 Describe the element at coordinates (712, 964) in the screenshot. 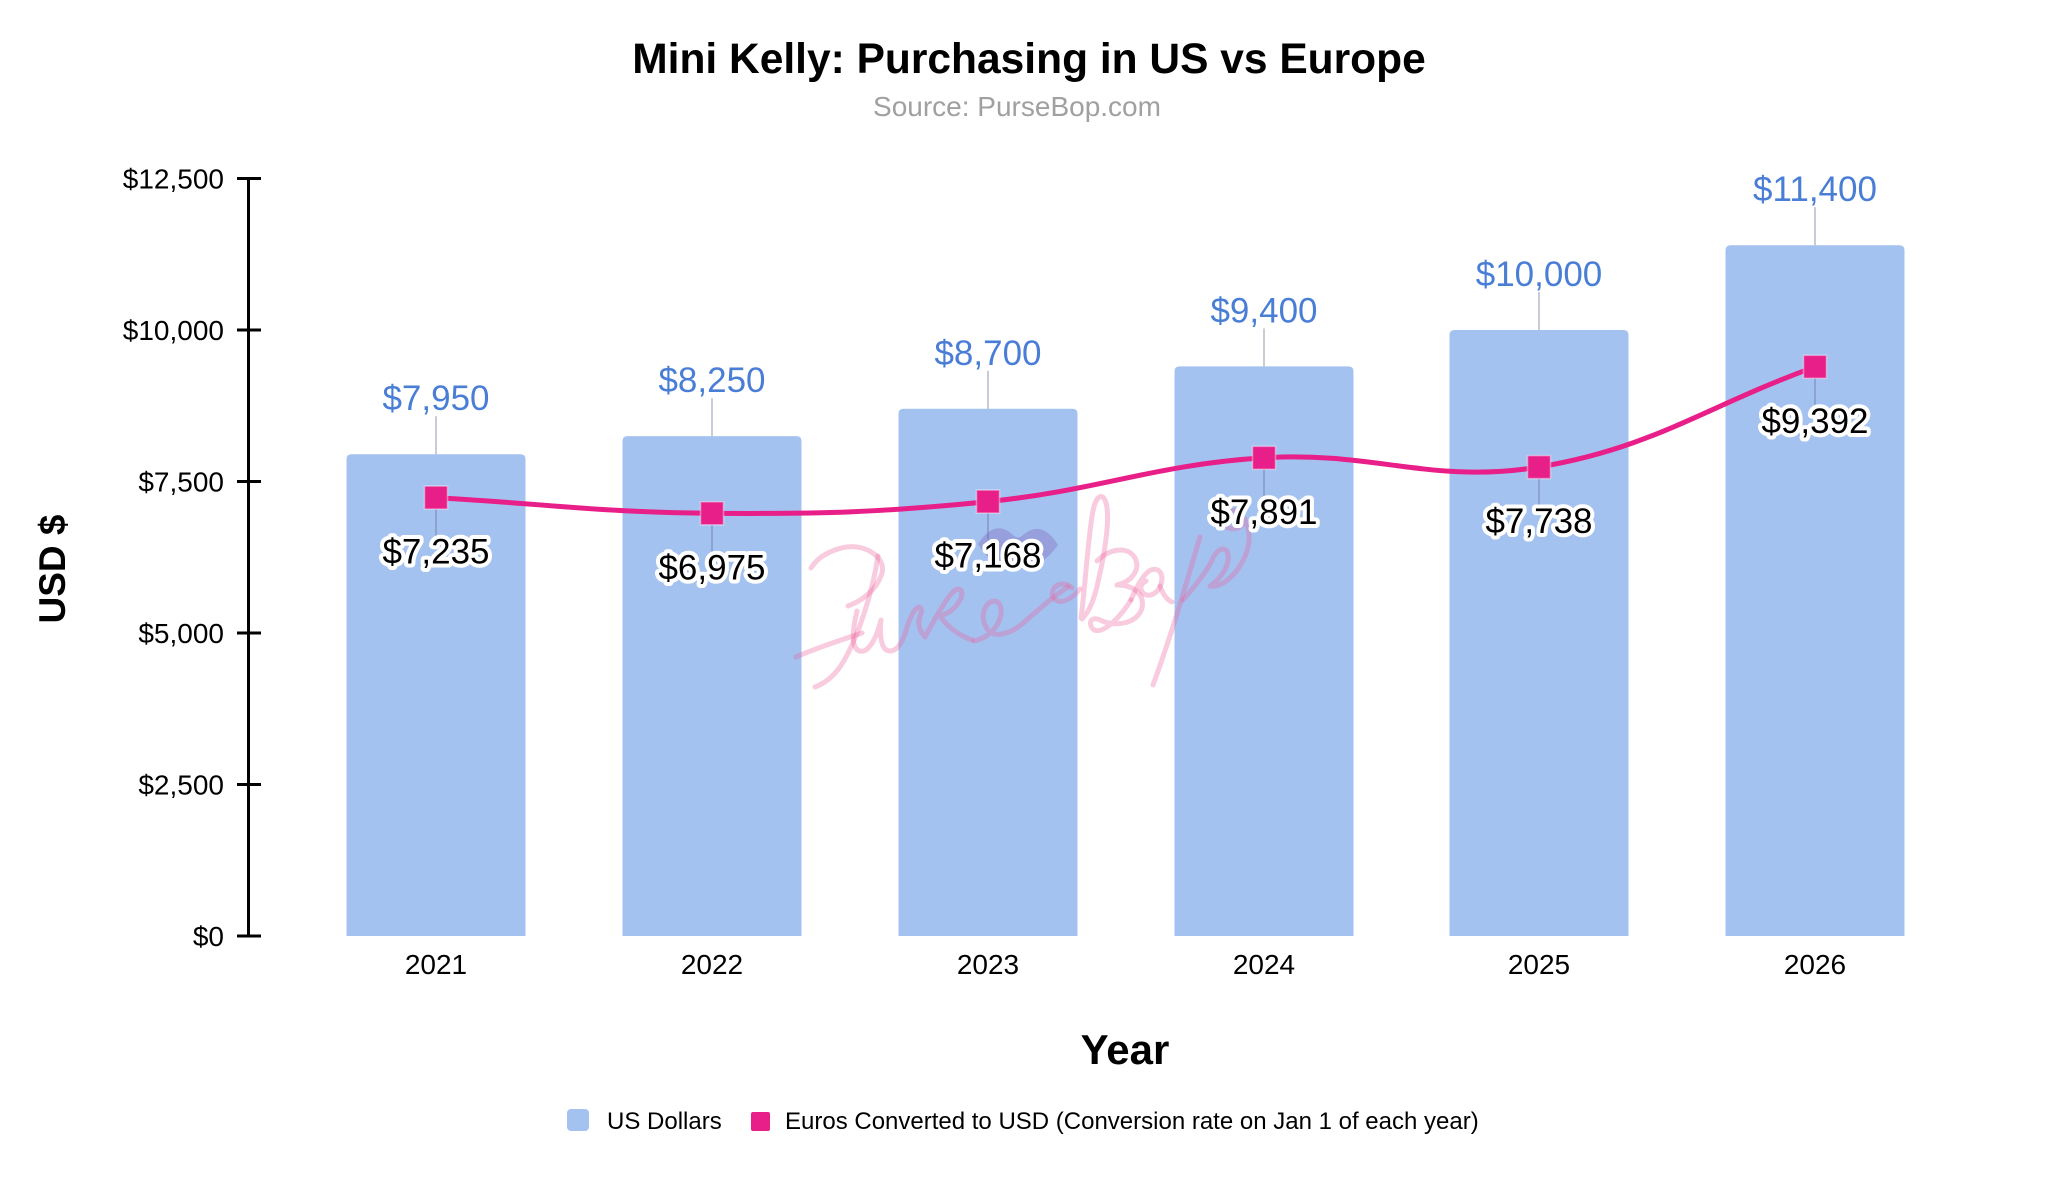

I see `svg-text: 2022` at that location.